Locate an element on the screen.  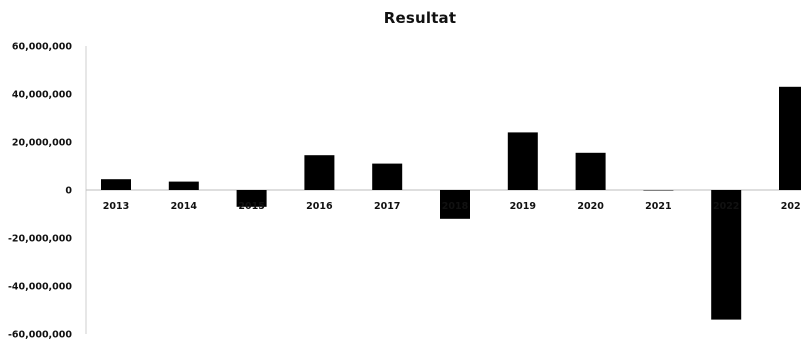
y-tick-label: -60,000,000 is located at coordinates (40, 335).